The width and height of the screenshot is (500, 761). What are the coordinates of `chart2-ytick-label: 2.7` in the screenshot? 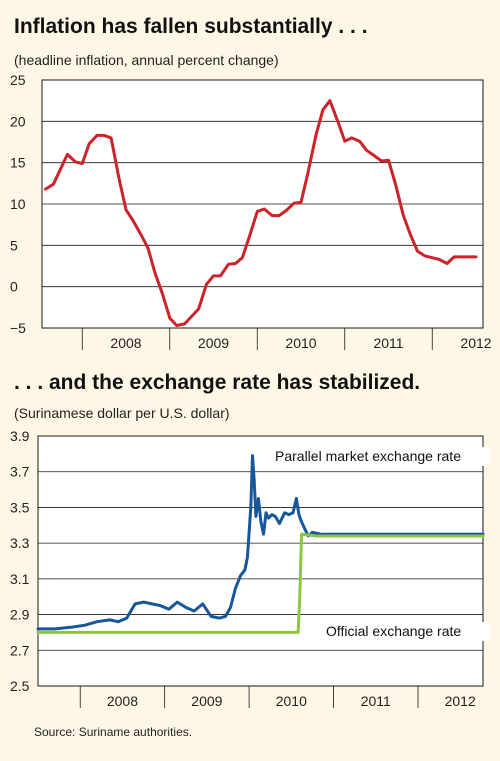 It's located at (20, 650).